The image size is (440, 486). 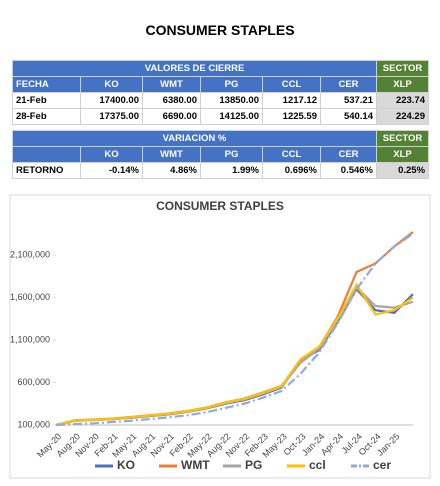 What do you see at coordinates (402, 100) in the screenshot?
I see `cell: 223.74` at bounding box center [402, 100].